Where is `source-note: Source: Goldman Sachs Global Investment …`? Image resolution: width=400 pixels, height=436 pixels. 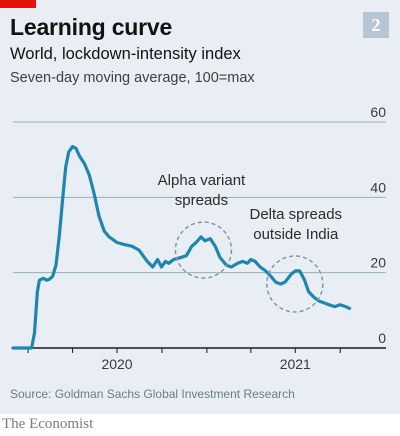
source-note: Source: Goldman Sachs Global Investment … is located at coordinates (152, 394).